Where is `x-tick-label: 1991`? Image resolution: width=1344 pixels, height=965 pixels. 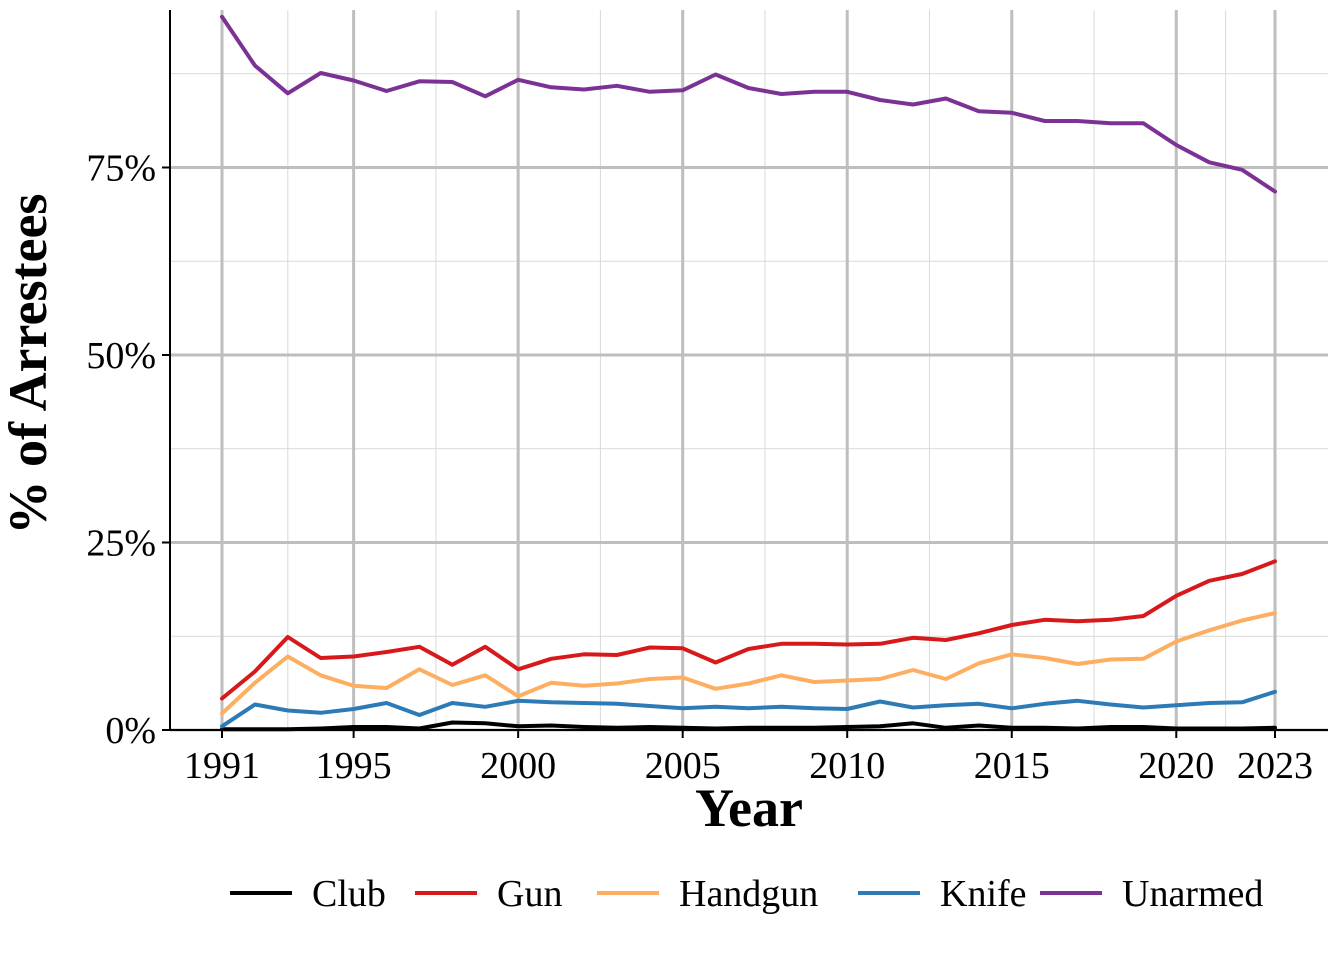
x-tick-label: 1991 is located at coordinates (222, 766).